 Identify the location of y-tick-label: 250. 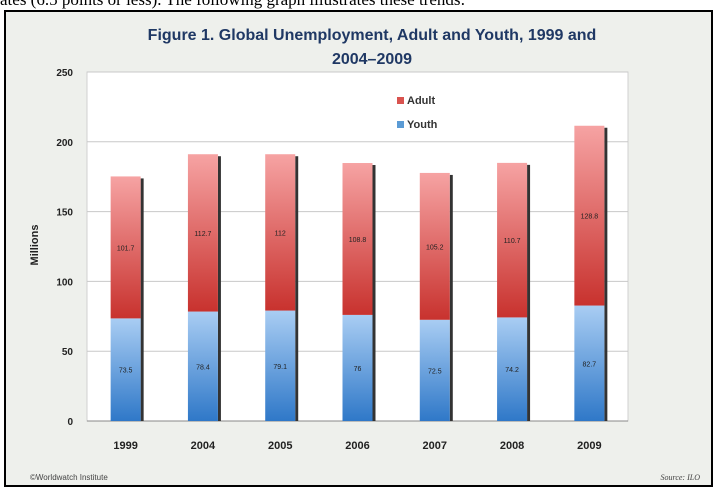
(64, 73).